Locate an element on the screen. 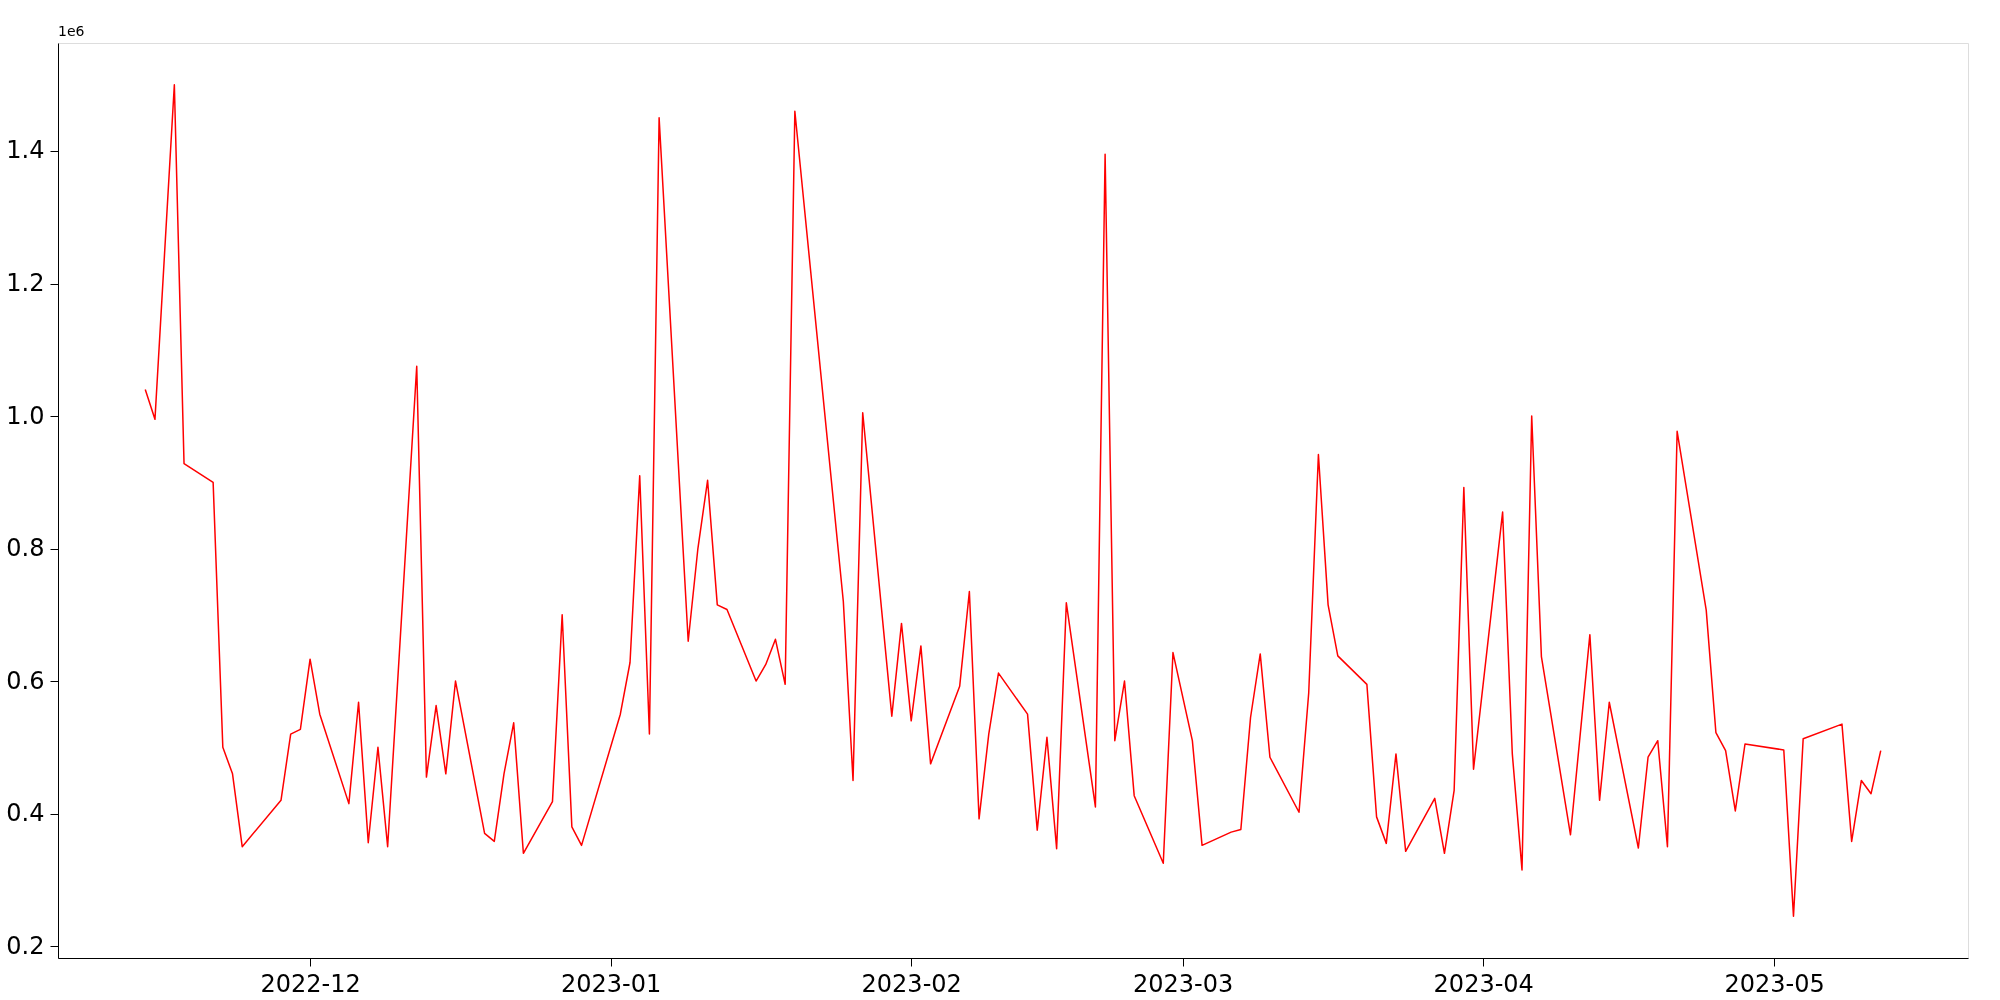 The width and height of the screenshot is (2000, 1000). y-tick-label: 1.4 is located at coordinates (25, 150).